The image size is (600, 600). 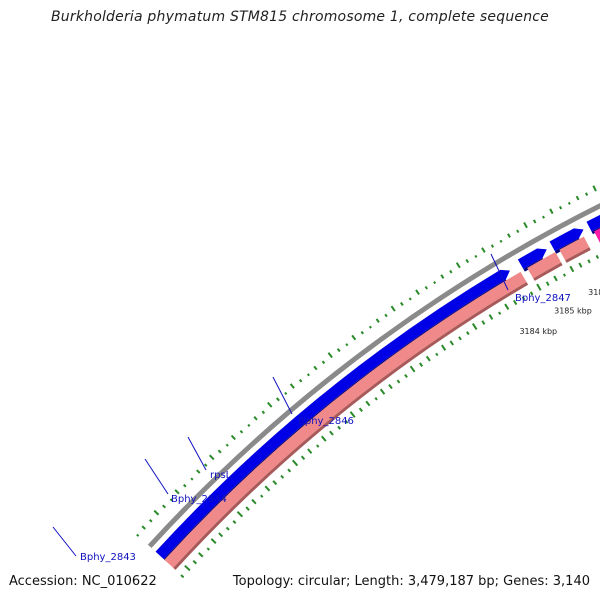 I want to click on gene-label: rpsL, so click(x=221, y=475).